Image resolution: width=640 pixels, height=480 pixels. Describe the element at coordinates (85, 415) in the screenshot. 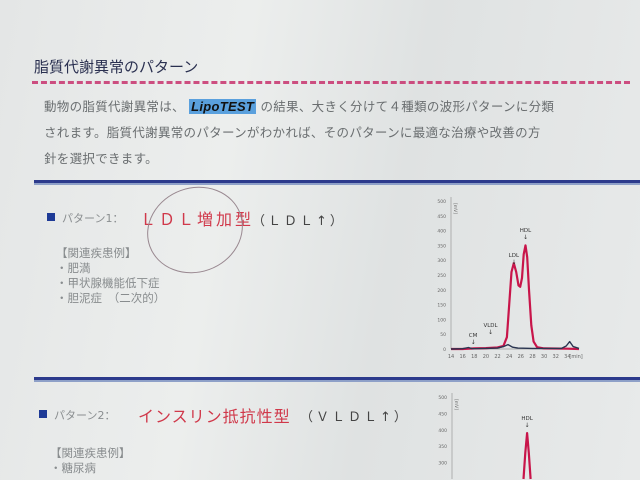

I see `pattern-label: パターン2：` at that location.